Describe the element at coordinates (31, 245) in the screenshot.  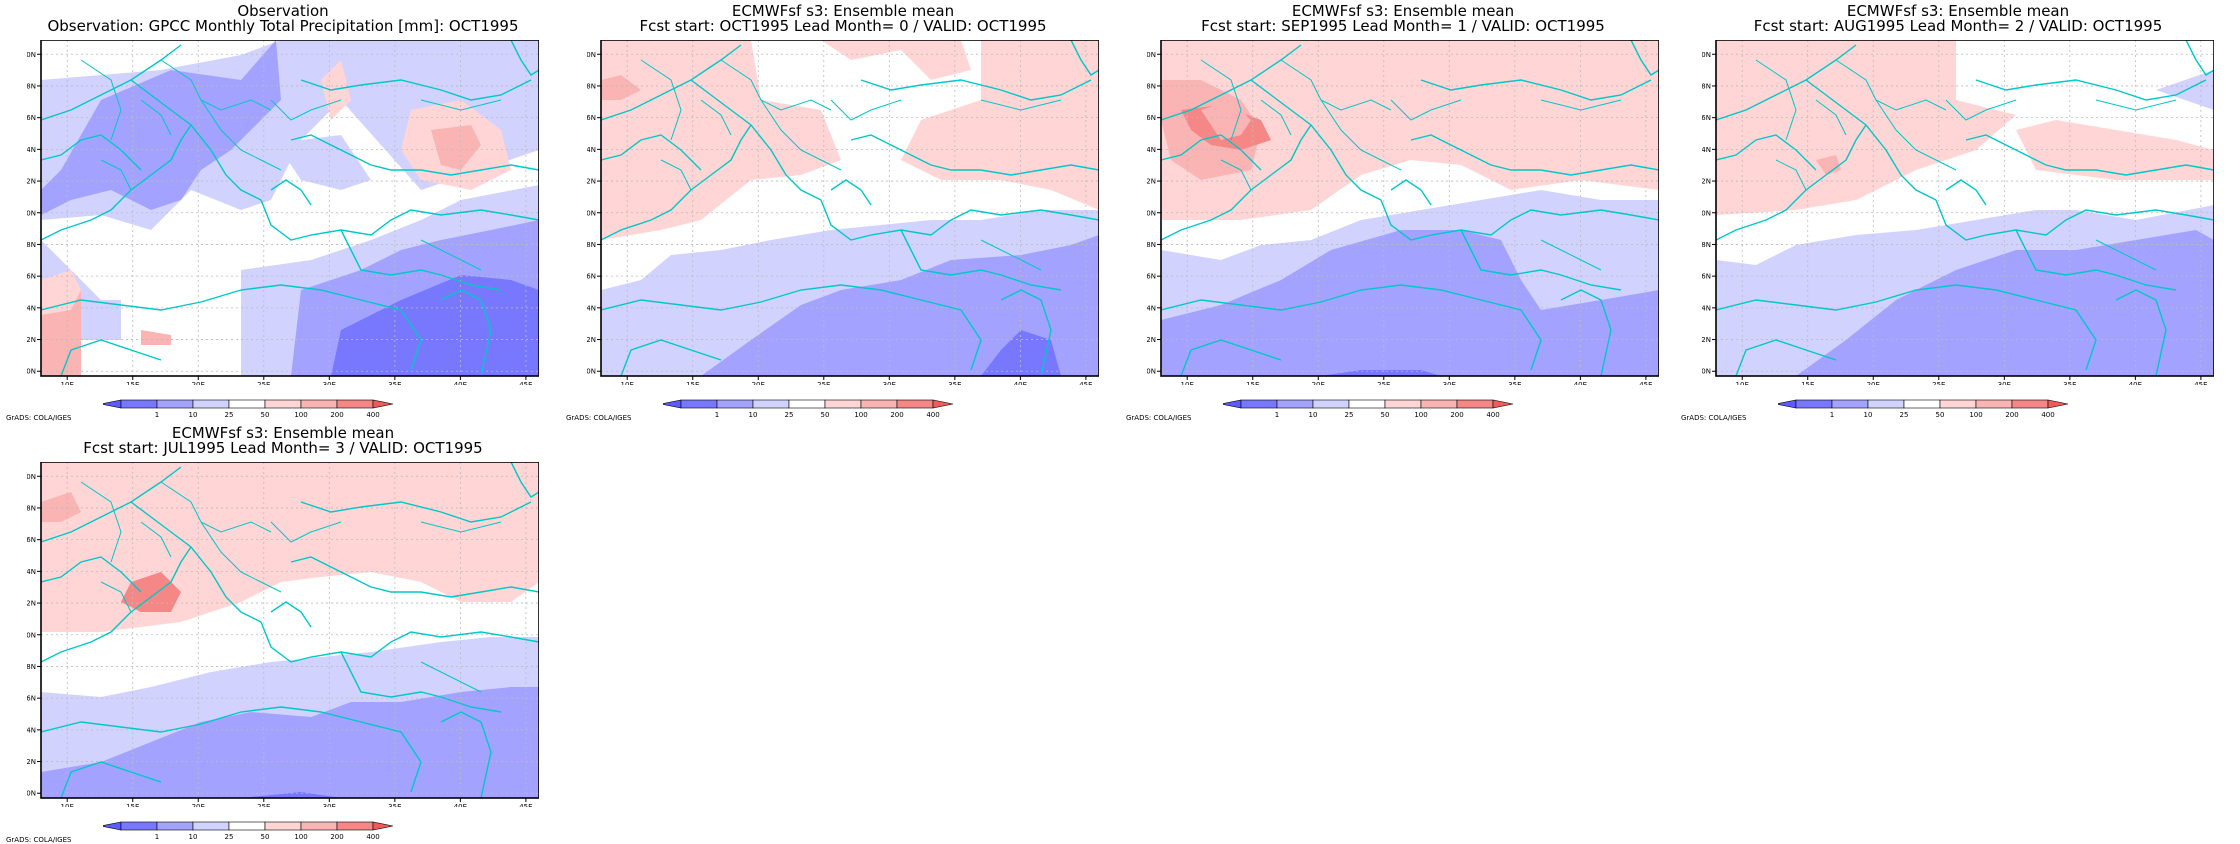
I see `lat-tick-label: 38N` at that location.